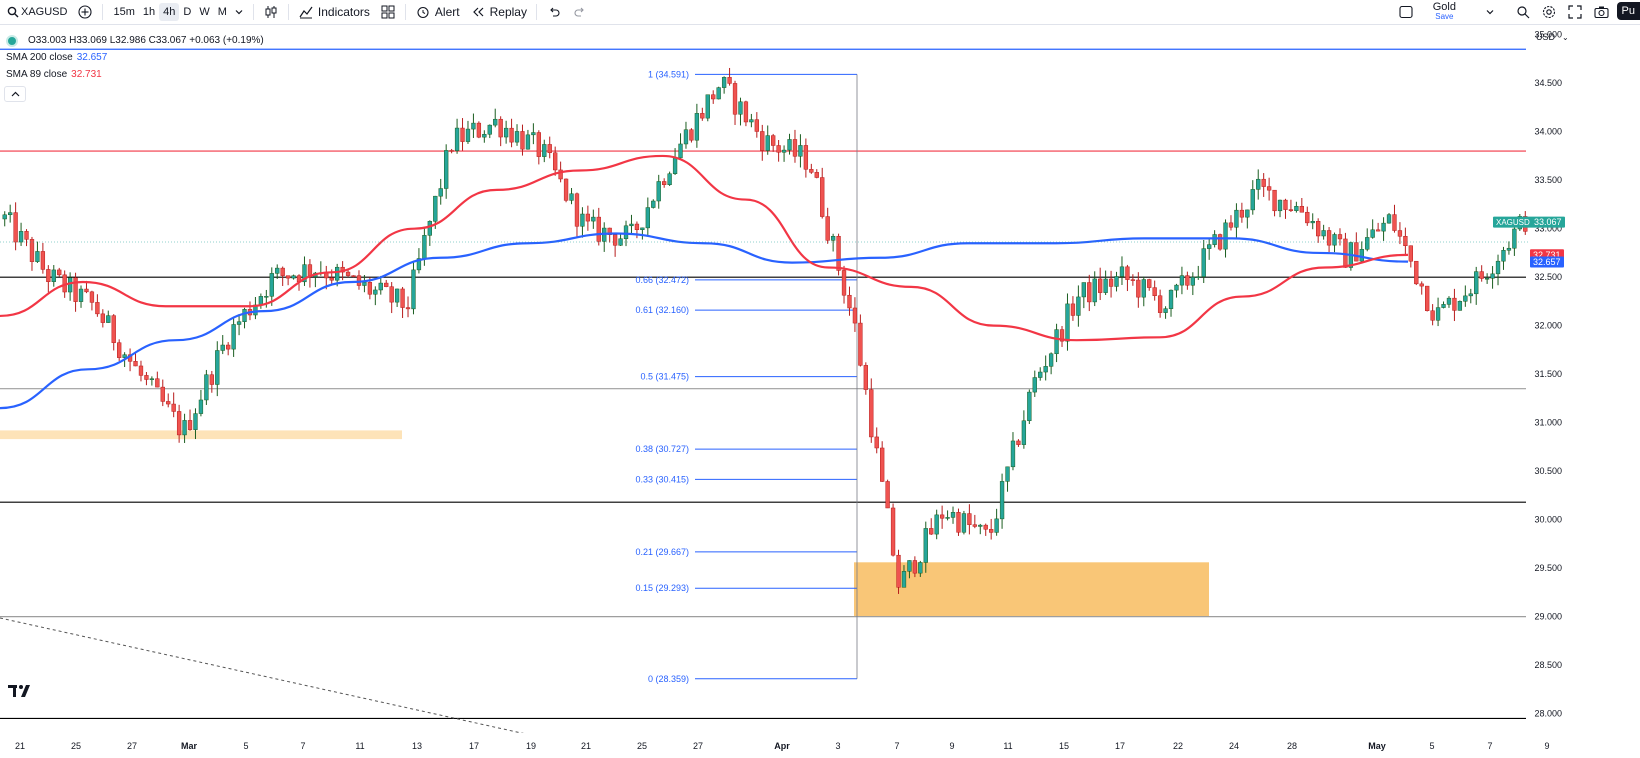 This screenshot has height=758, width=1640. I want to click on last-price-value: 33.067, so click(1548, 222).